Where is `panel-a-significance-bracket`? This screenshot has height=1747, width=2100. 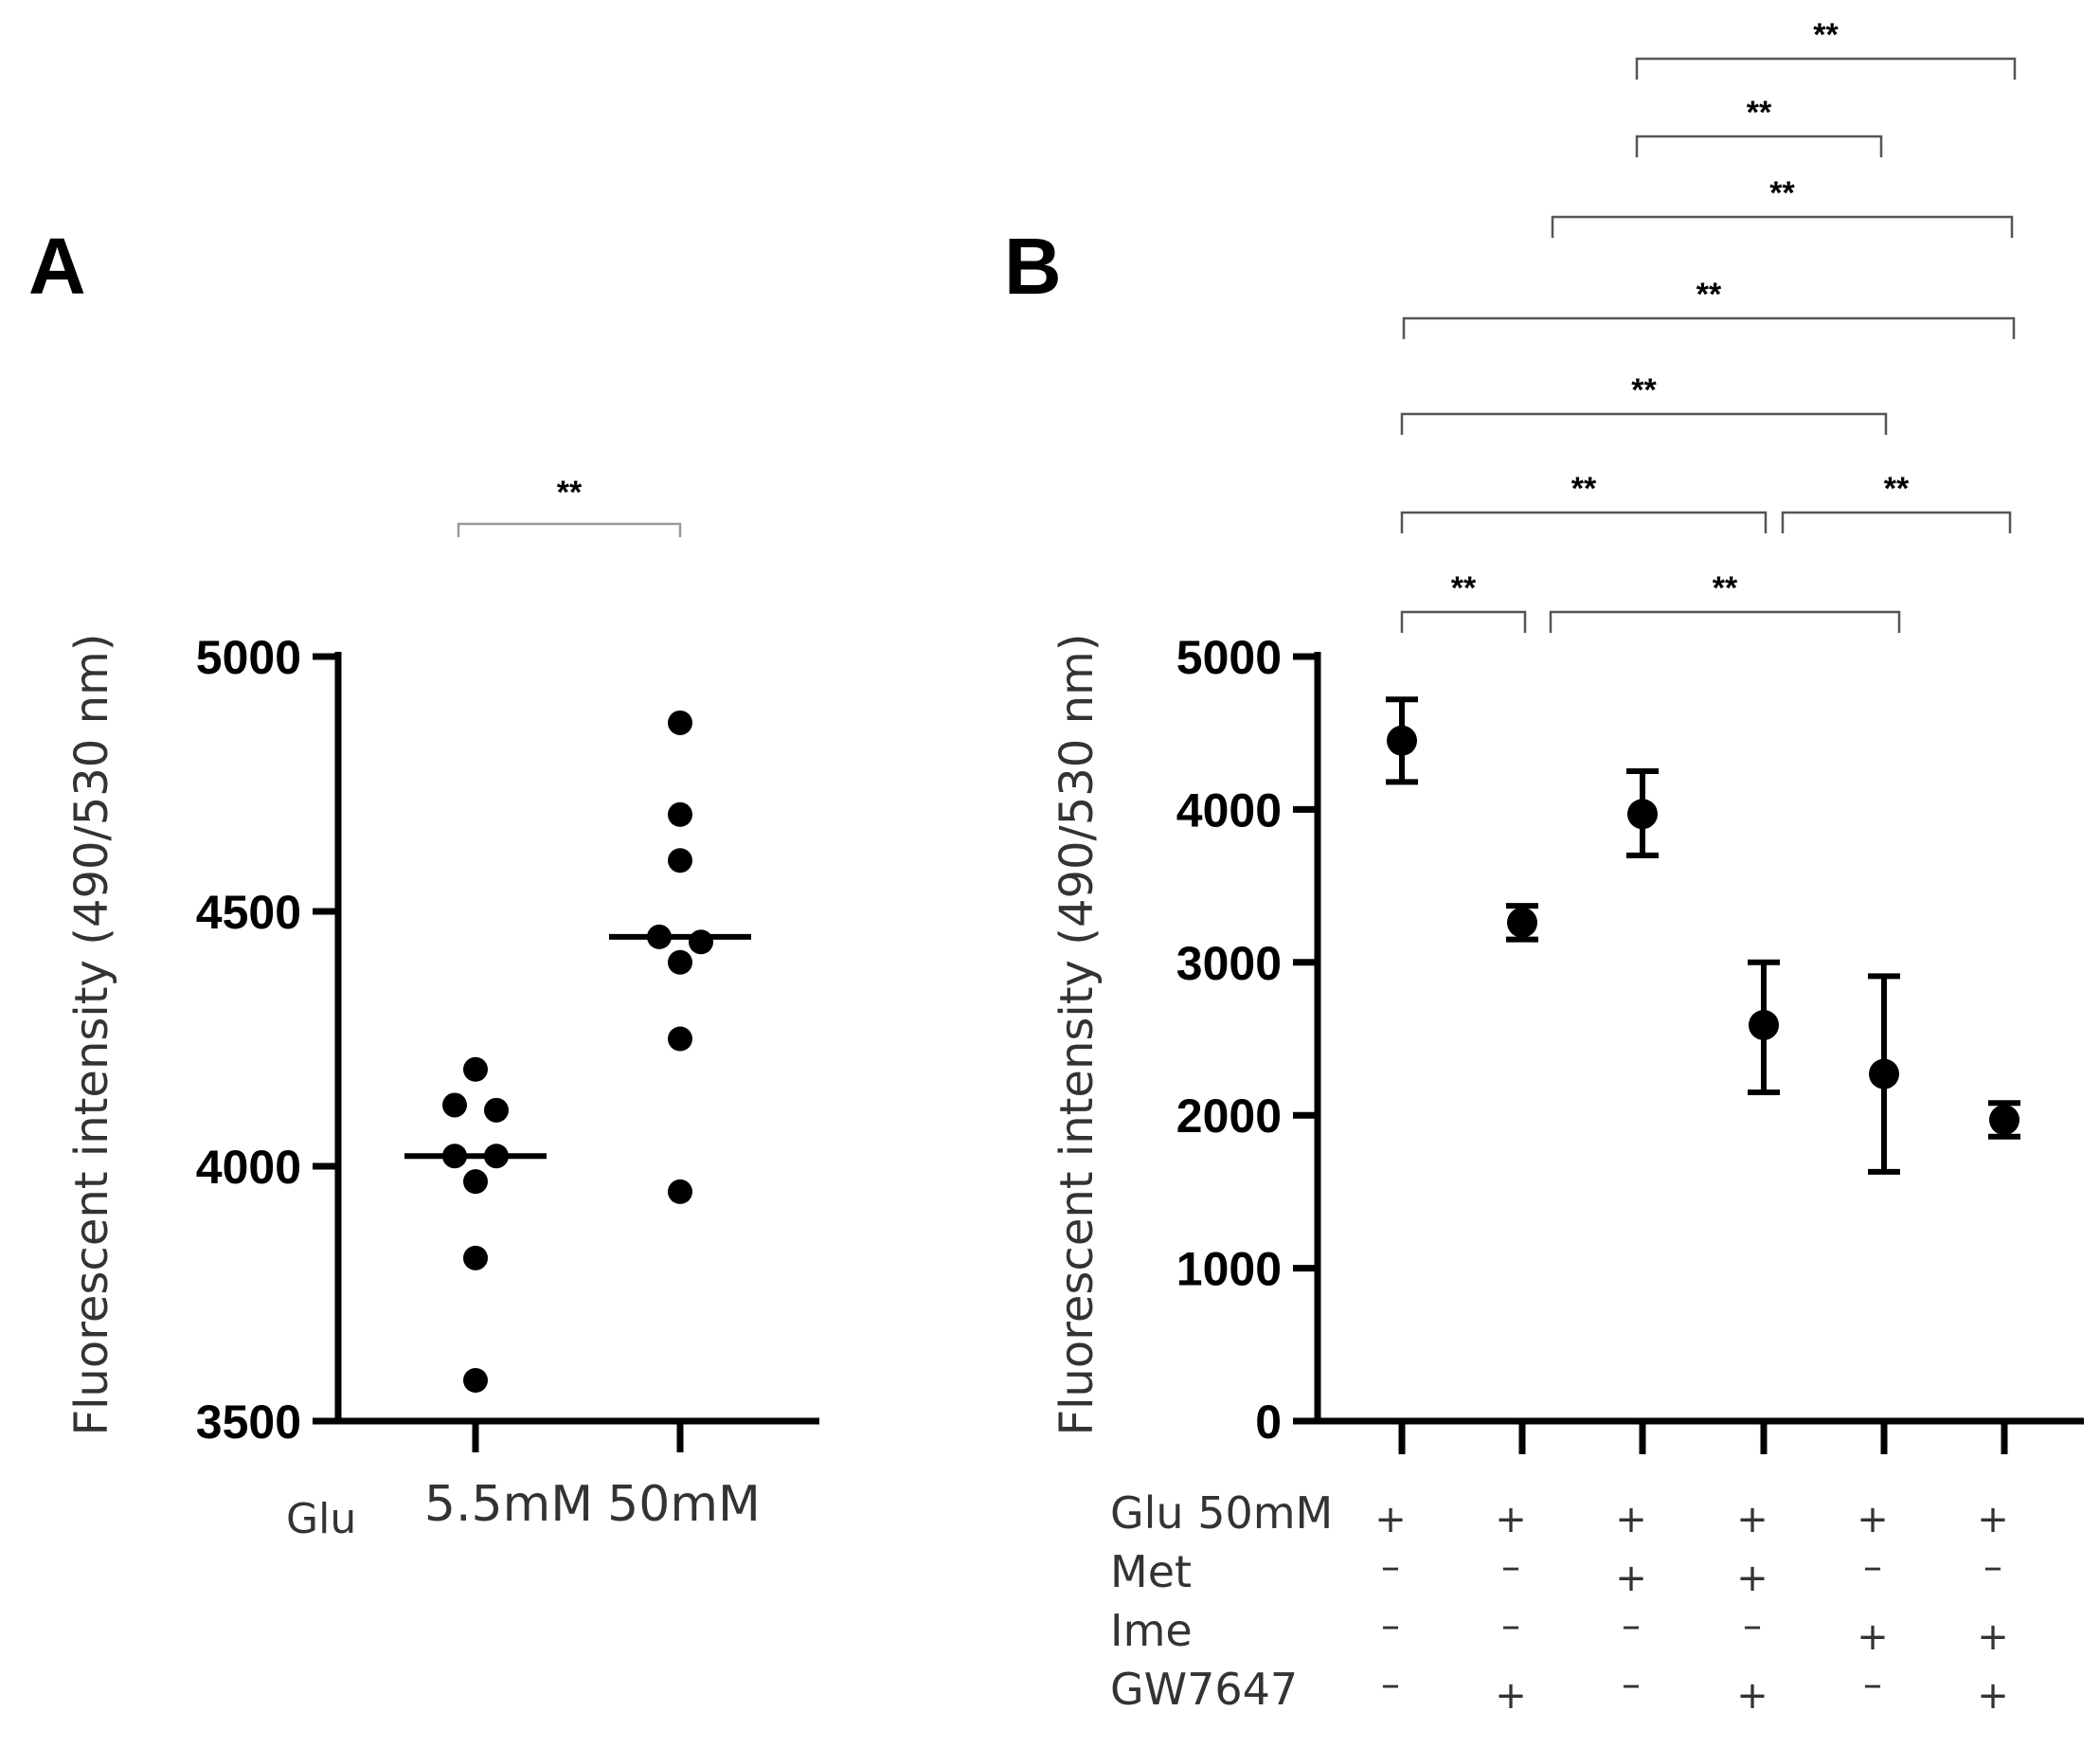 panel-a-significance-bracket is located at coordinates (569, 529).